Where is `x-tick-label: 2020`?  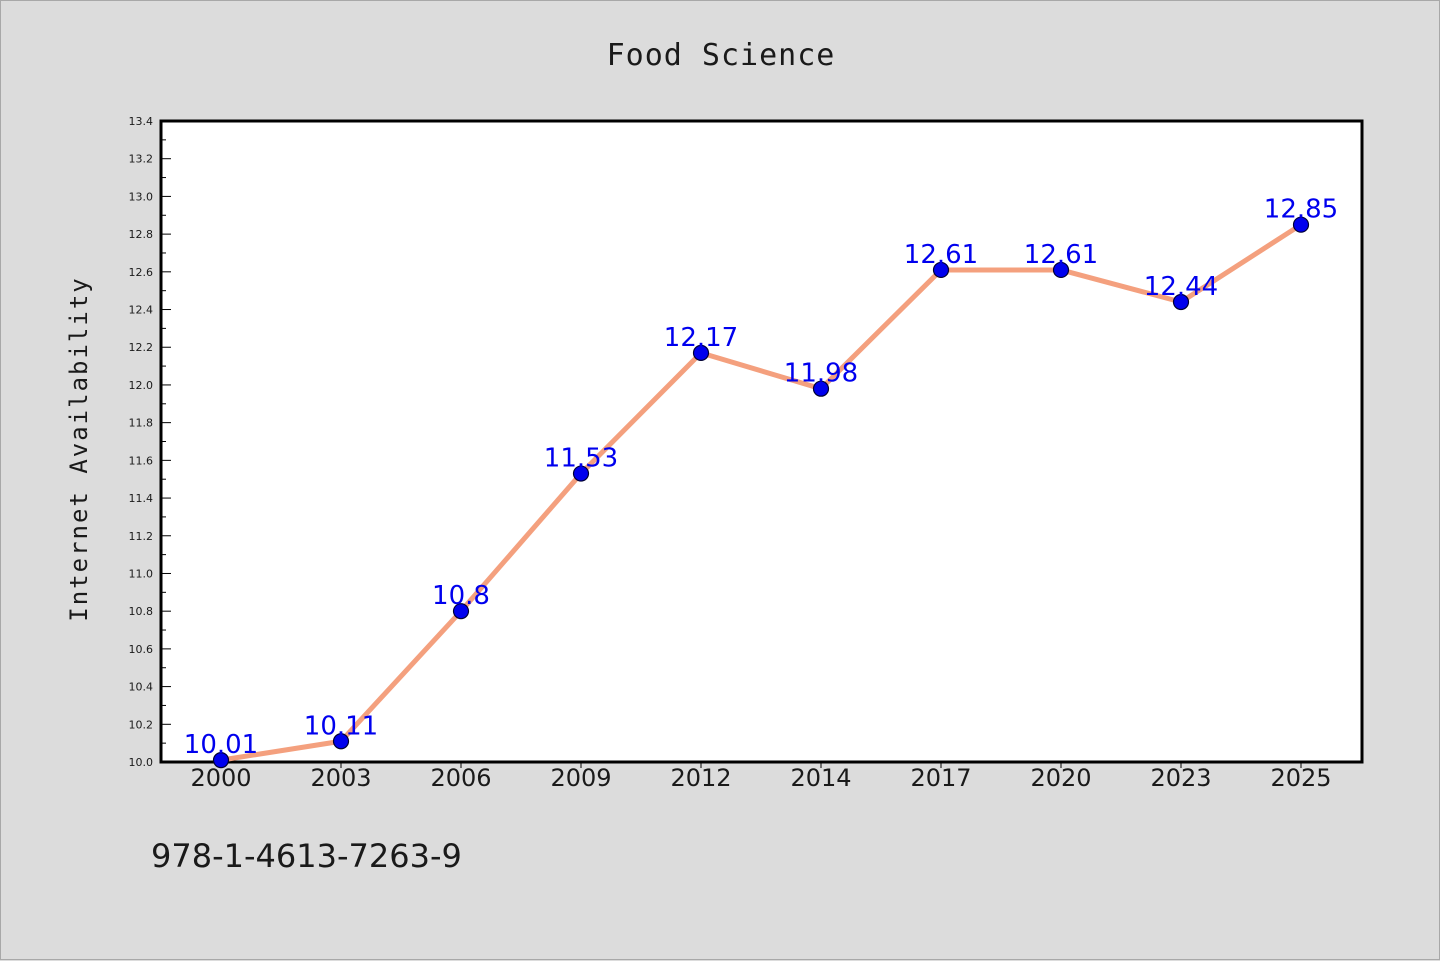 x-tick-label: 2020 is located at coordinates (1060, 778).